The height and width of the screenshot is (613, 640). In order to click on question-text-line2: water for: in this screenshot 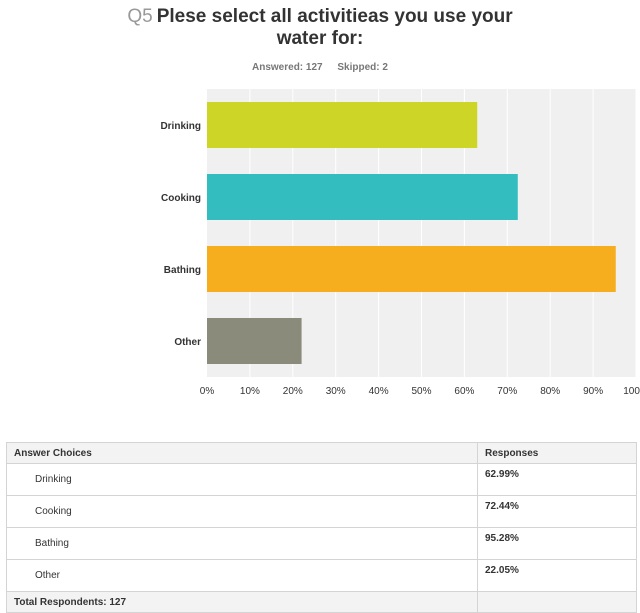, I will do `click(320, 38)`.